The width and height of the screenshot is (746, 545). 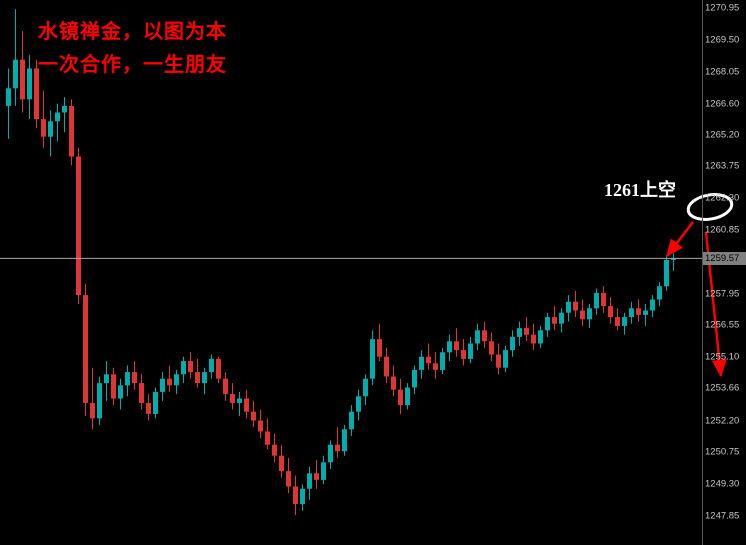 I want to click on price-axis-label: 1262.30, so click(x=722, y=198).